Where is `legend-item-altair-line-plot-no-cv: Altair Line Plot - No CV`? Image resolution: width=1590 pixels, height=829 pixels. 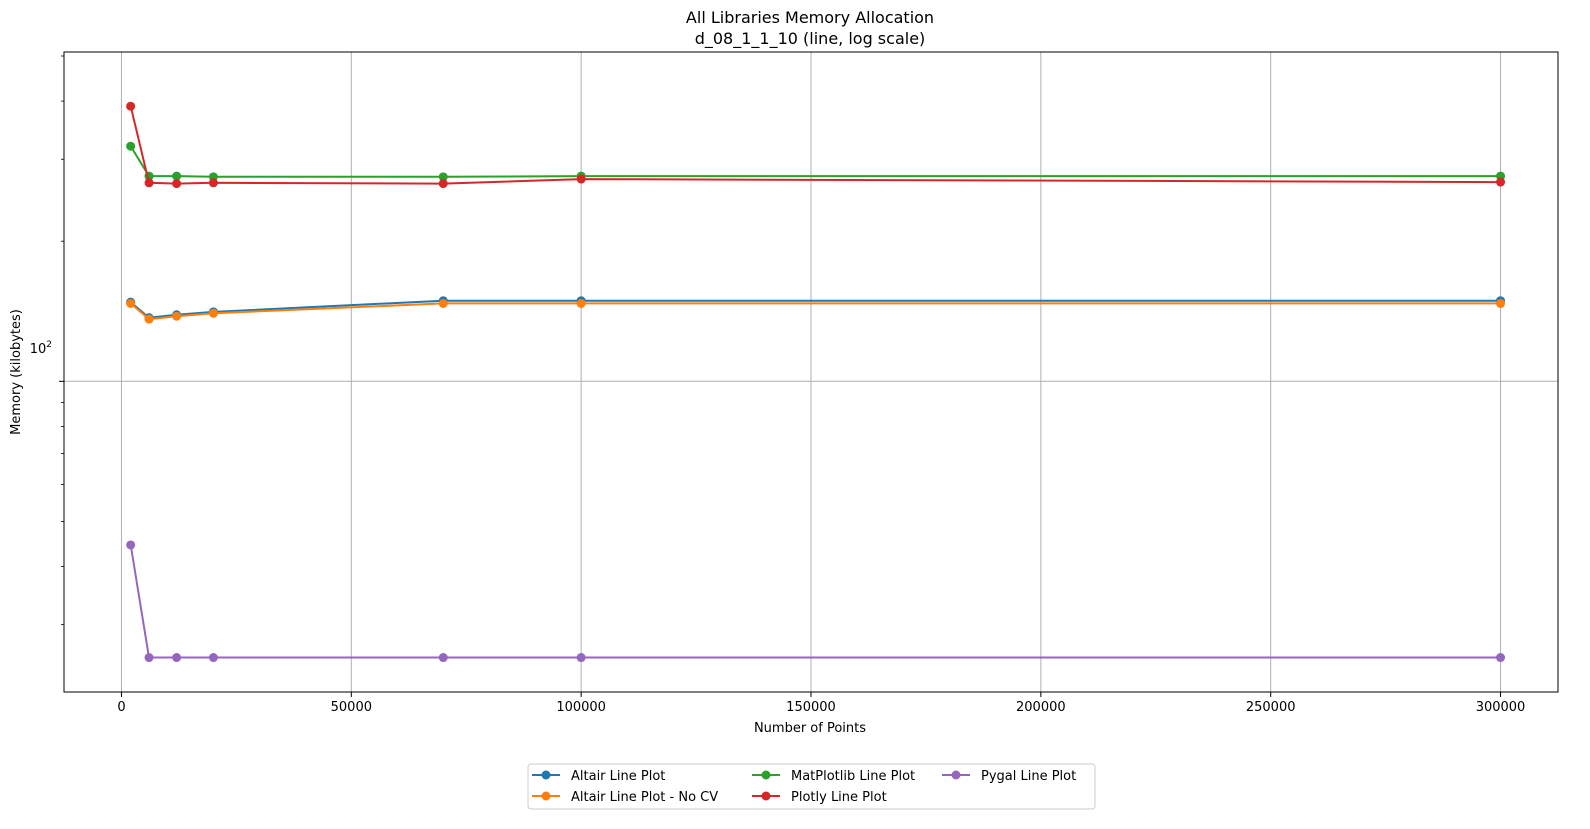 legend-item-altair-line-plot-no-cv: Altair Line Plot - No CV is located at coordinates (625, 797).